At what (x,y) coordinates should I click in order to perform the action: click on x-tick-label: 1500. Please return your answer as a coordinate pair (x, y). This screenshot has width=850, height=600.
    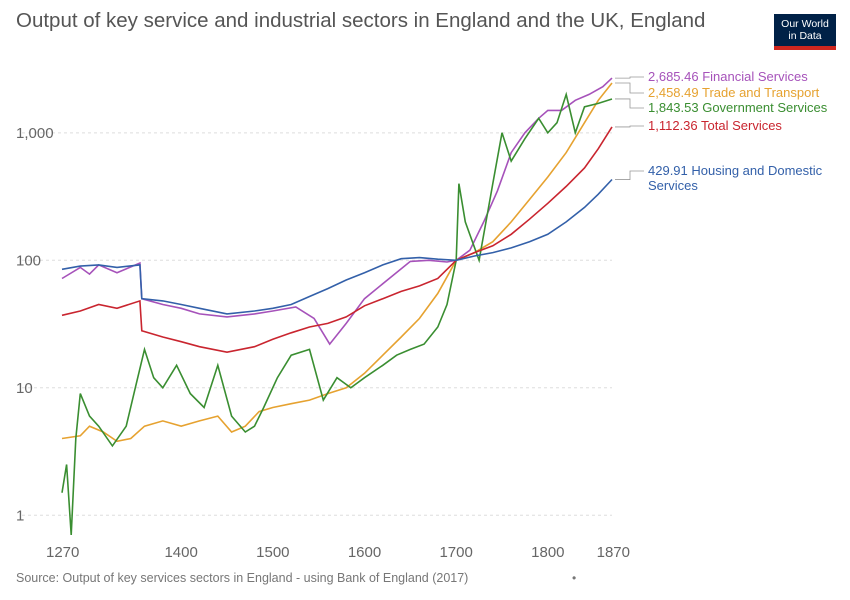
    Looking at the image, I should click on (272, 552).